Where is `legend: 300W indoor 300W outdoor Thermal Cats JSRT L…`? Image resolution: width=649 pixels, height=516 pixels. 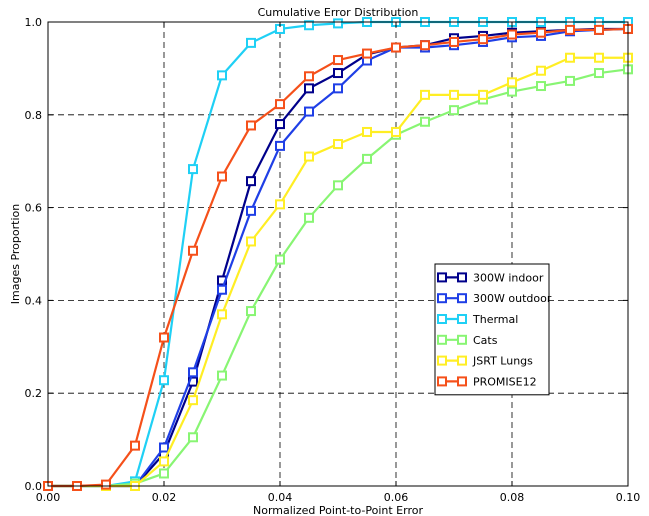
legend: 300W indoor 300W outdoor Thermal Cats JSRT L… is located at coordinates (493, 329).